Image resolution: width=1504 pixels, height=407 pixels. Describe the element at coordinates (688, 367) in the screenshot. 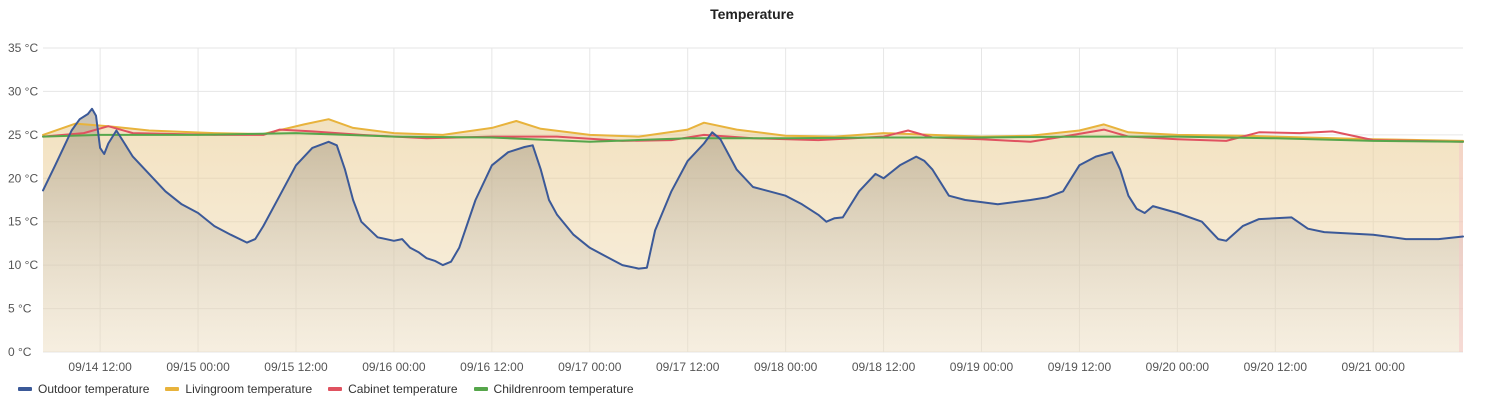

I see `x-tick-label: 09/17 12:00` at that location.